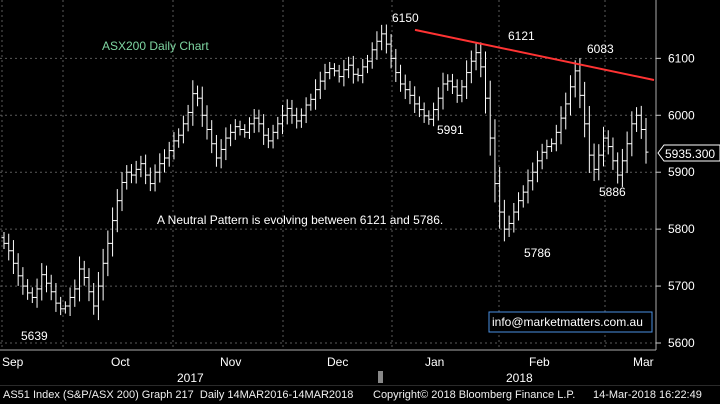 This screenshot has height=404, width=720. What do you see at coordinates (681, 229) in the screenshot?
I see `y-tick-label: 5800` at bounding box center [681, 229].